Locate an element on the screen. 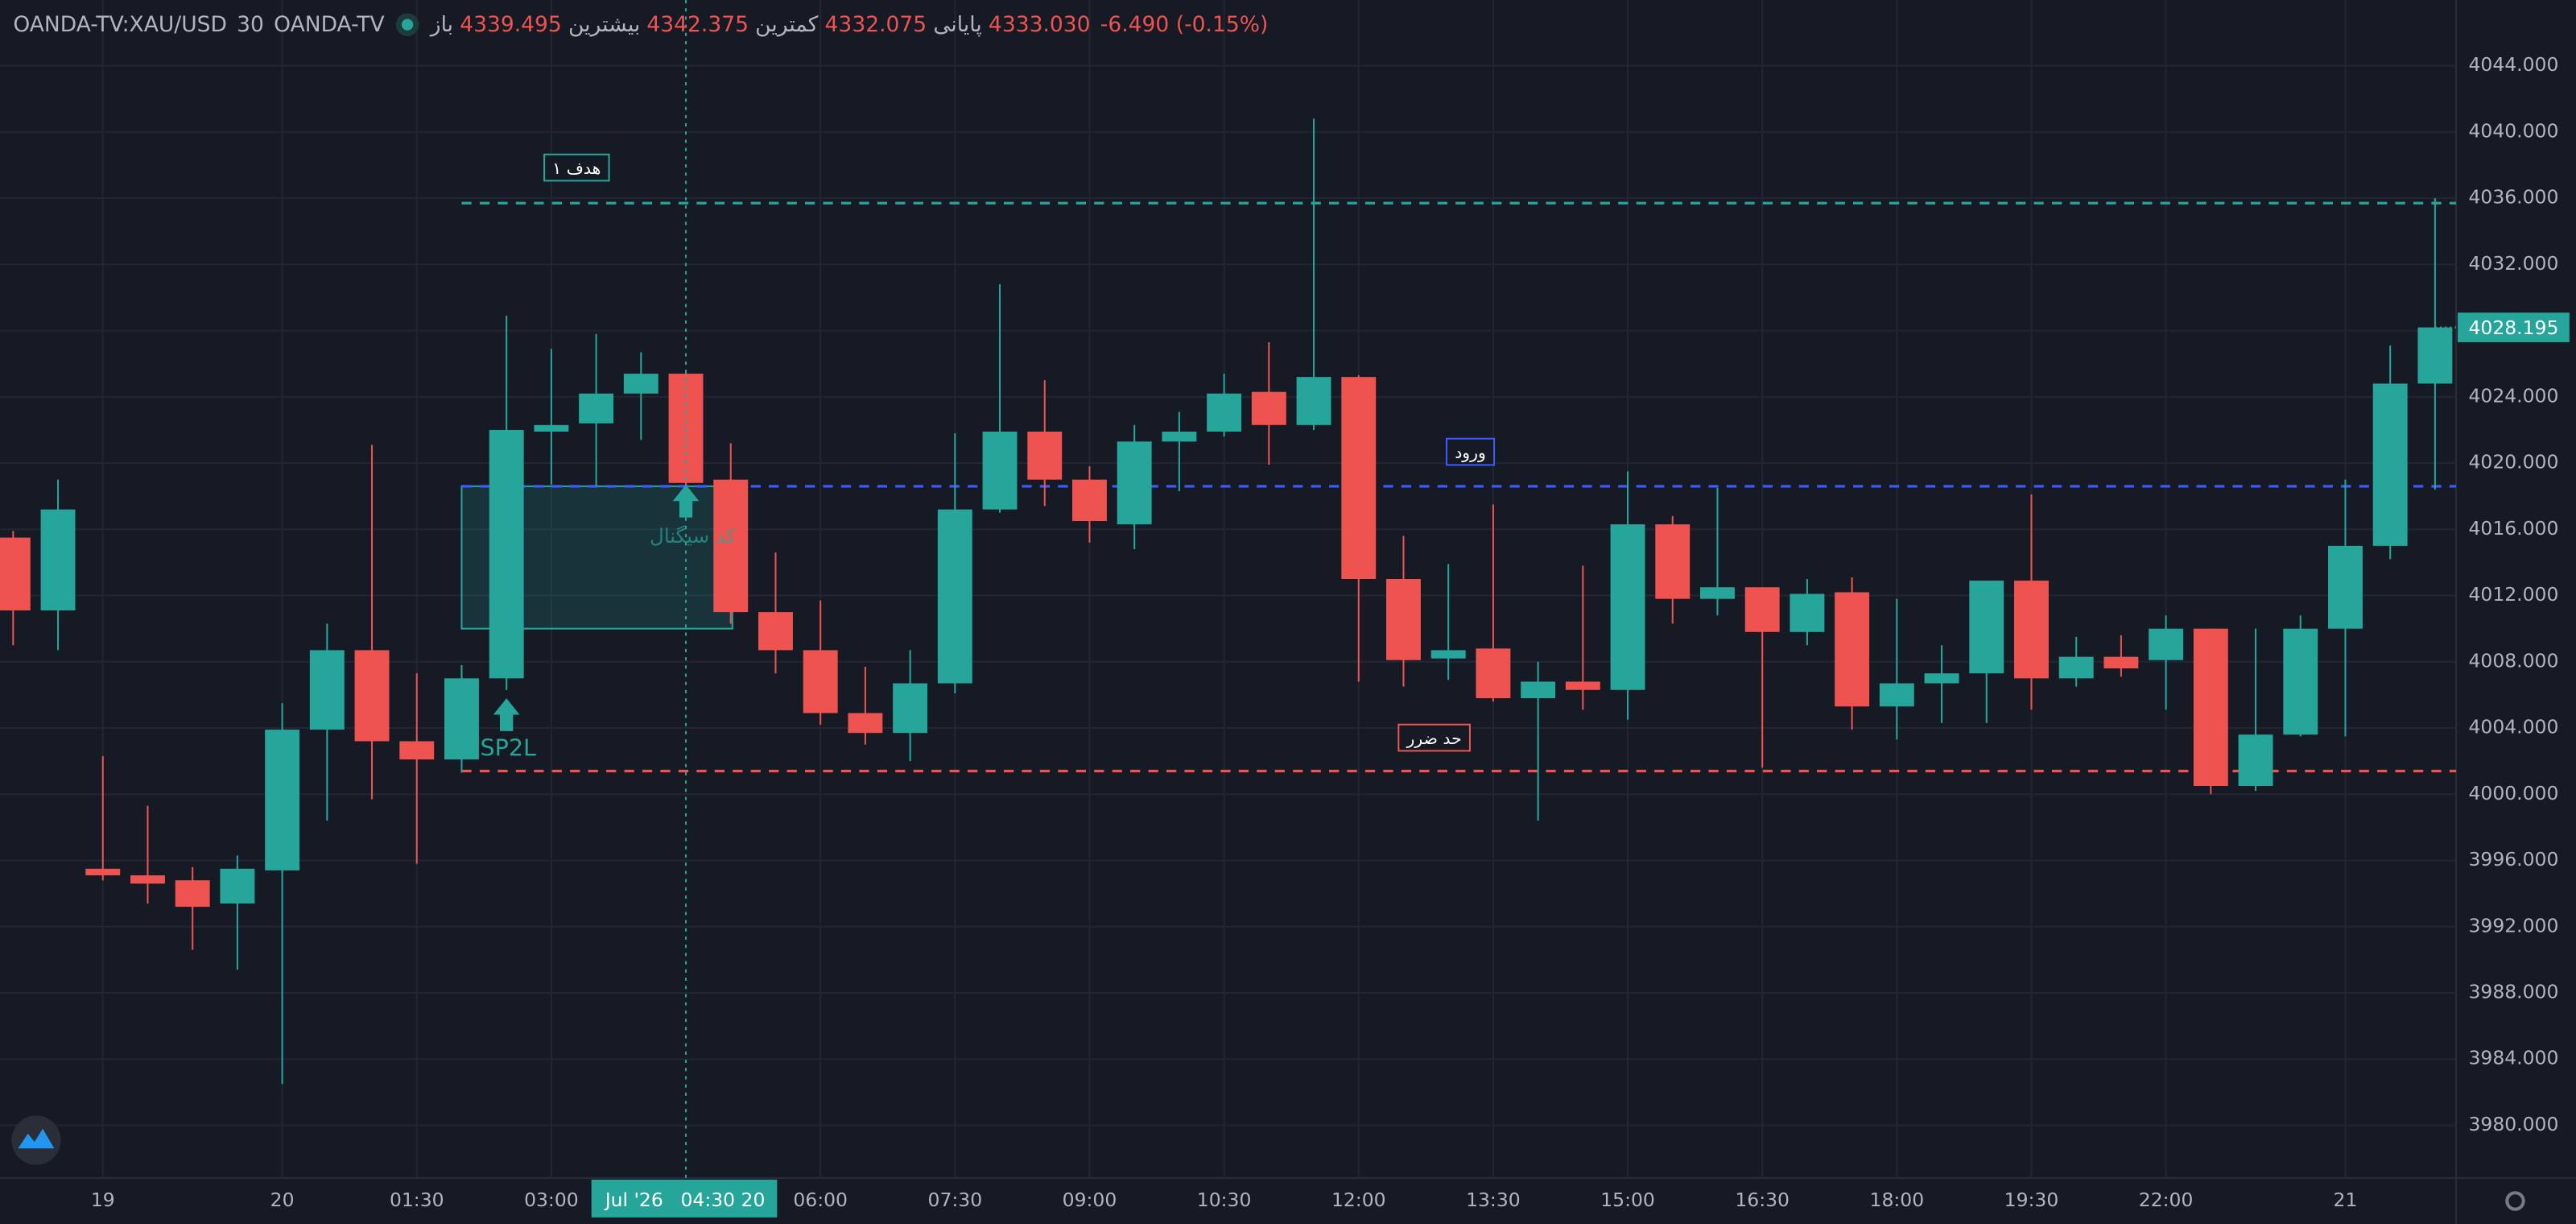  last-price-label: 4028.195 is located at coordinates (2513, 327).